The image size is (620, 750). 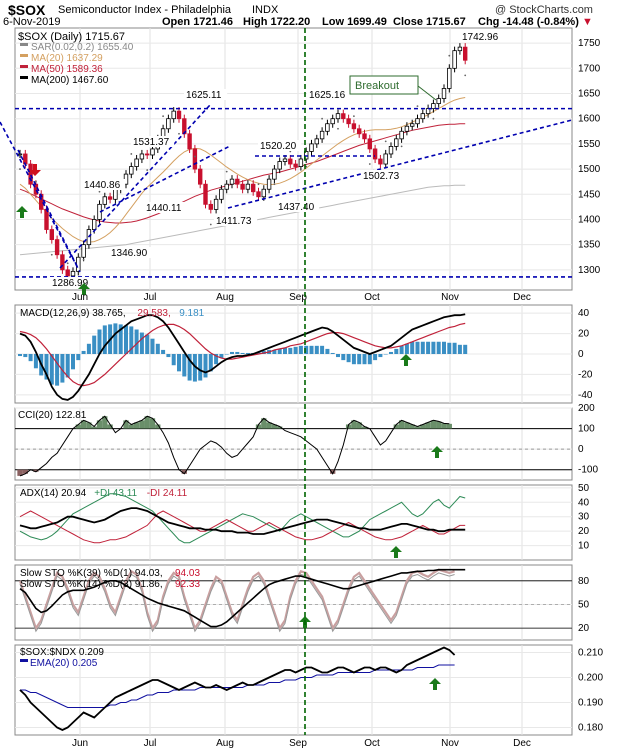 I want to click on chg-label: Chg, so click(x=489, y=22).